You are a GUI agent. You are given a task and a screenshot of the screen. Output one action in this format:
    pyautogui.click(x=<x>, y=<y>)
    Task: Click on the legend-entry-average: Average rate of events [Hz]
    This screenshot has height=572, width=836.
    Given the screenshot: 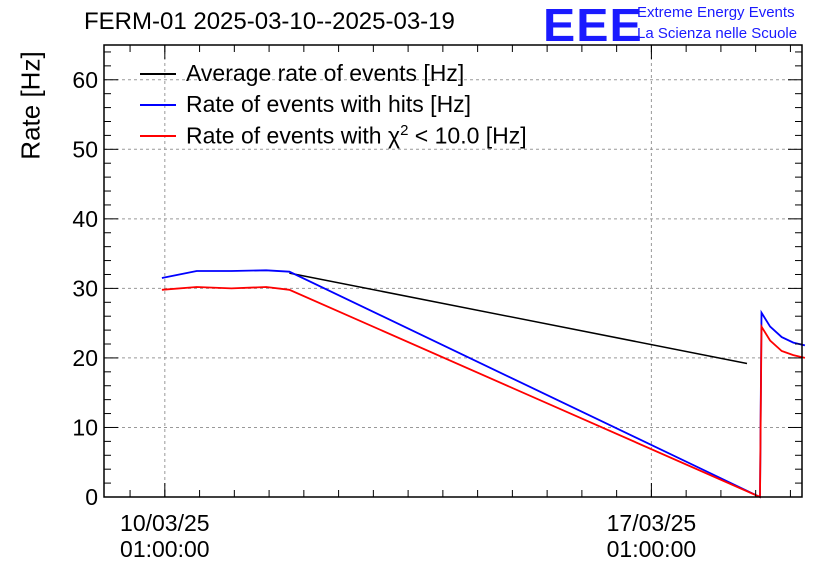 What is the action you would take?
    pyautogui.click(x=333, y=73)
    